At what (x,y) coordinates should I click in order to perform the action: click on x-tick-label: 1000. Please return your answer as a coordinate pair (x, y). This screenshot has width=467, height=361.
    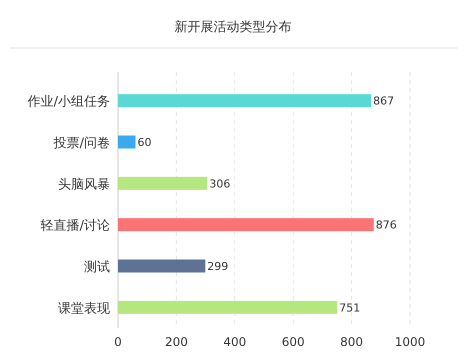
    Looking at the image, I should click on (410, 342).